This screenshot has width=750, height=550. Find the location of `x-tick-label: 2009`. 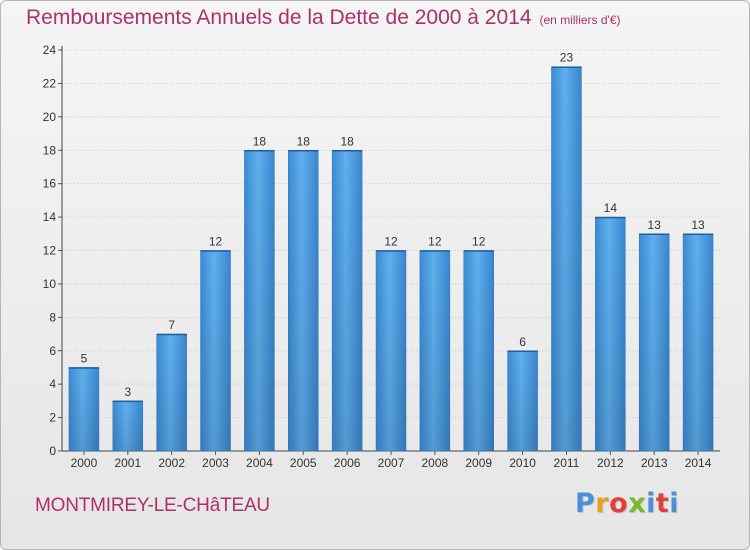

x-tick-label: 2009 is located at coordinates (478, 463).